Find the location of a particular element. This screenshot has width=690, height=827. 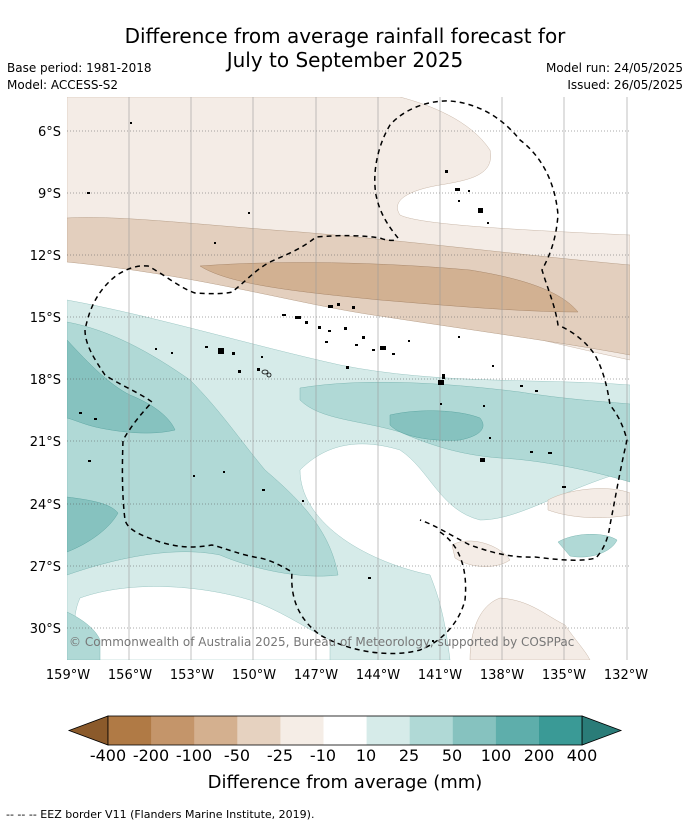

wet-area-dark-east is located at coordinates (436, 425).